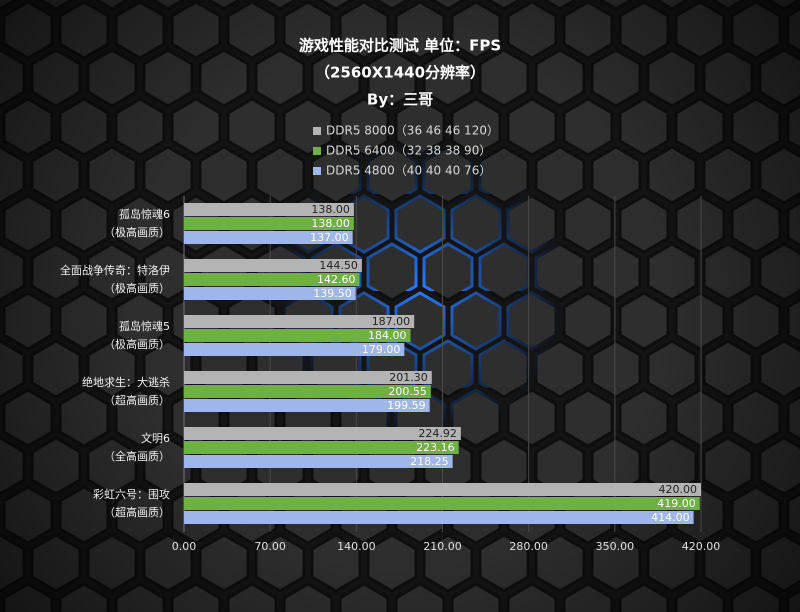 The image size is (800, 612). Describe the element at coordinates (406, 405) in the screenshot. I see `value-label: 199.59` at that location.